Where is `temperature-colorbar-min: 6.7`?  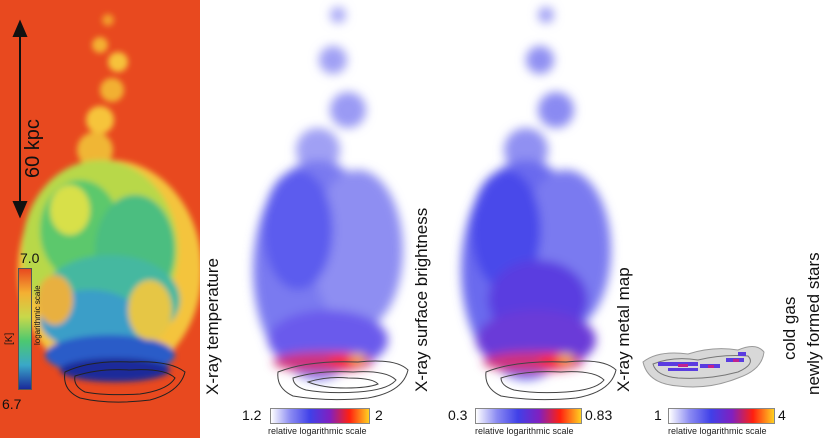 temperature-colorbar-min: 6.7 is located at coordinates (12, 404).